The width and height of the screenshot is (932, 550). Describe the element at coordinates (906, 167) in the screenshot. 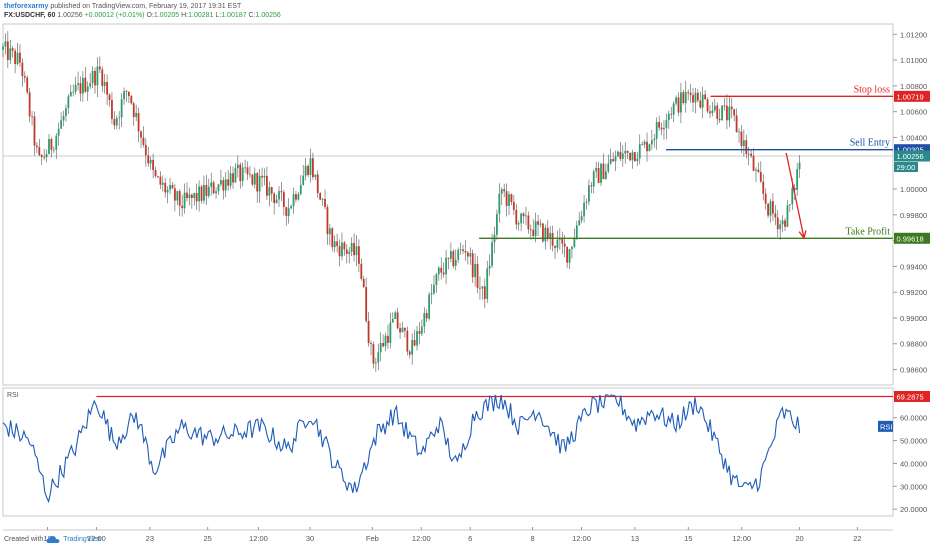

I see `countdown-tag` at that location.